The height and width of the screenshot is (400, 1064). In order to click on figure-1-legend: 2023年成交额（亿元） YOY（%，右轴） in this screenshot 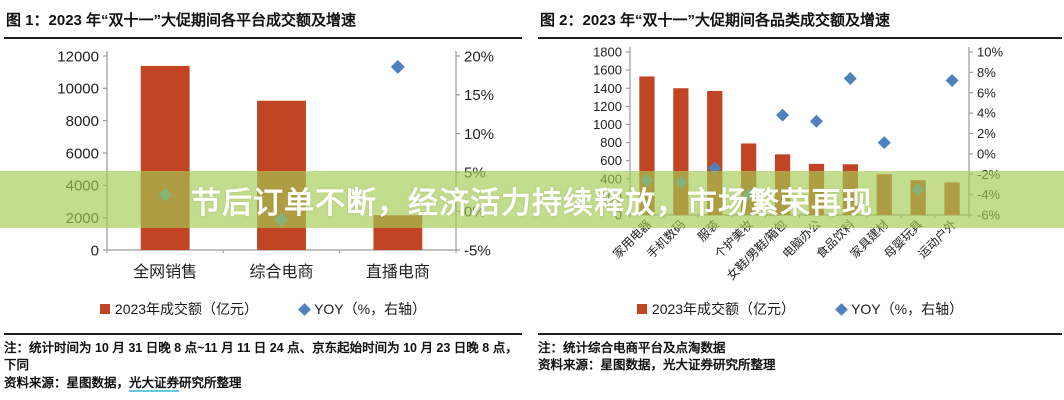, I will do `click(263, 309)`.